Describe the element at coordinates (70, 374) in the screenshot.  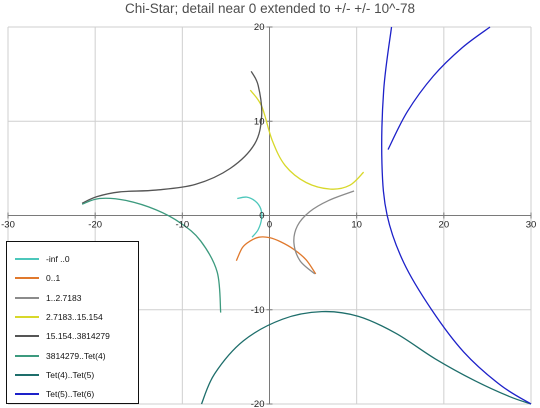
I see `legend-label-6: Tet(4)..Tet(5)` at that location.